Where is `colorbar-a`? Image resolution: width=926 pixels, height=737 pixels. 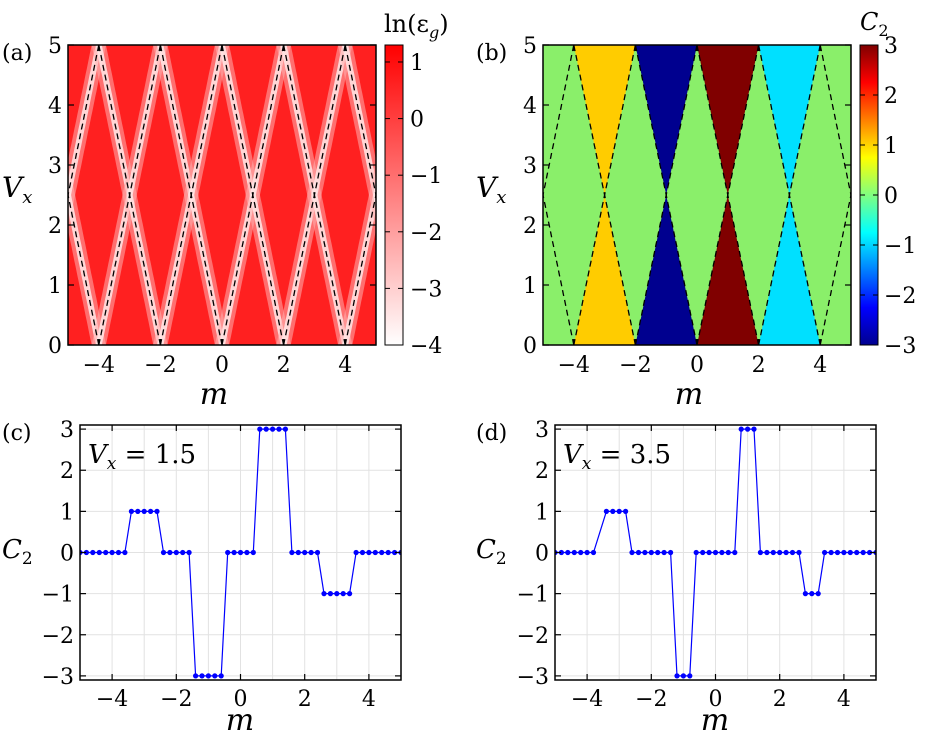 colorbar-a is located at coordinates (394, 195).